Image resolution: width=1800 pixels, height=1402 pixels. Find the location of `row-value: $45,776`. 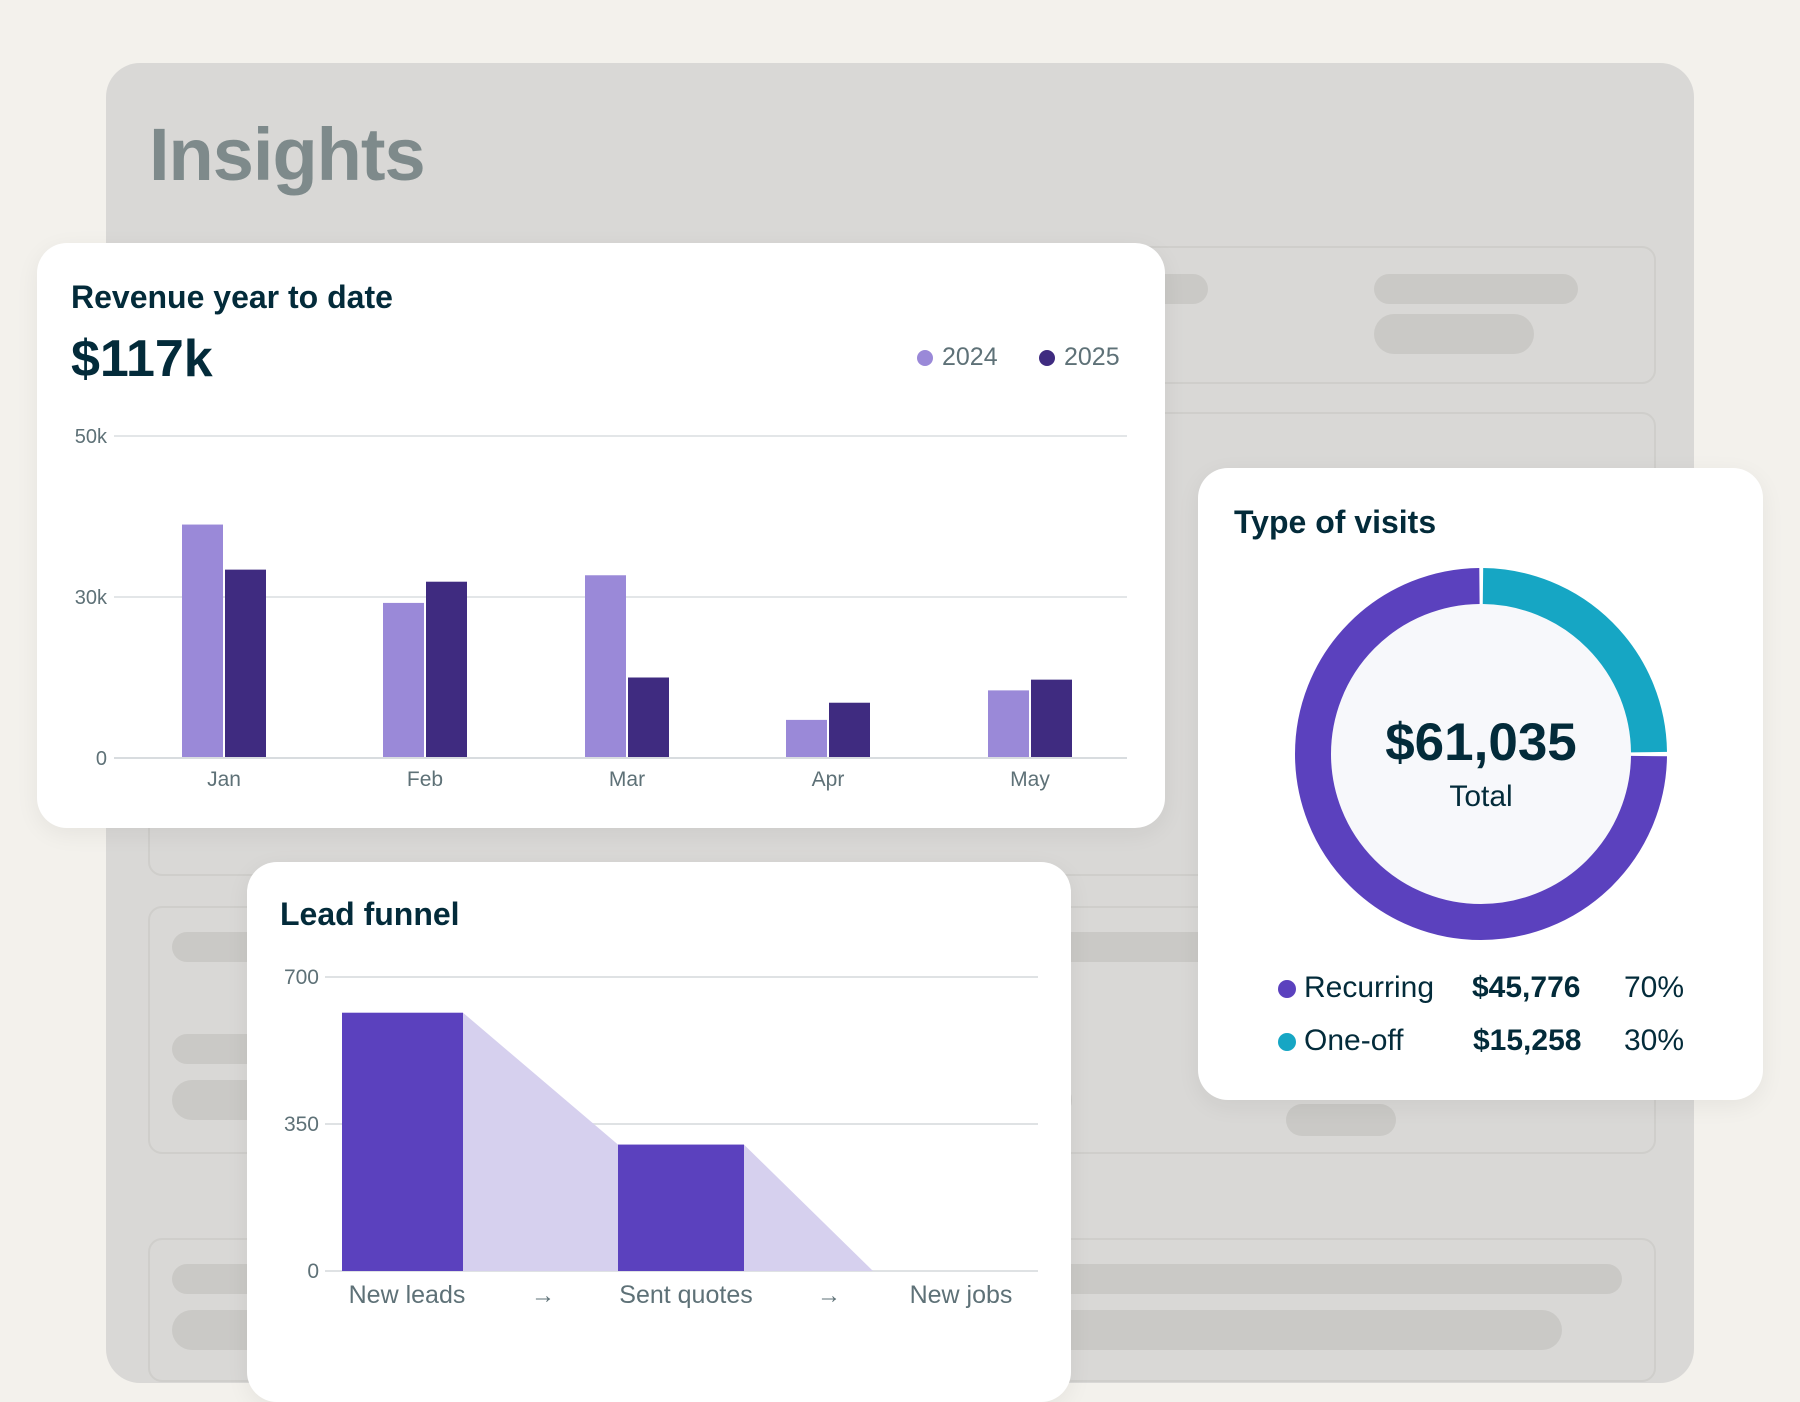

row-value: $45,776 is located at coordinates (1526, 987).